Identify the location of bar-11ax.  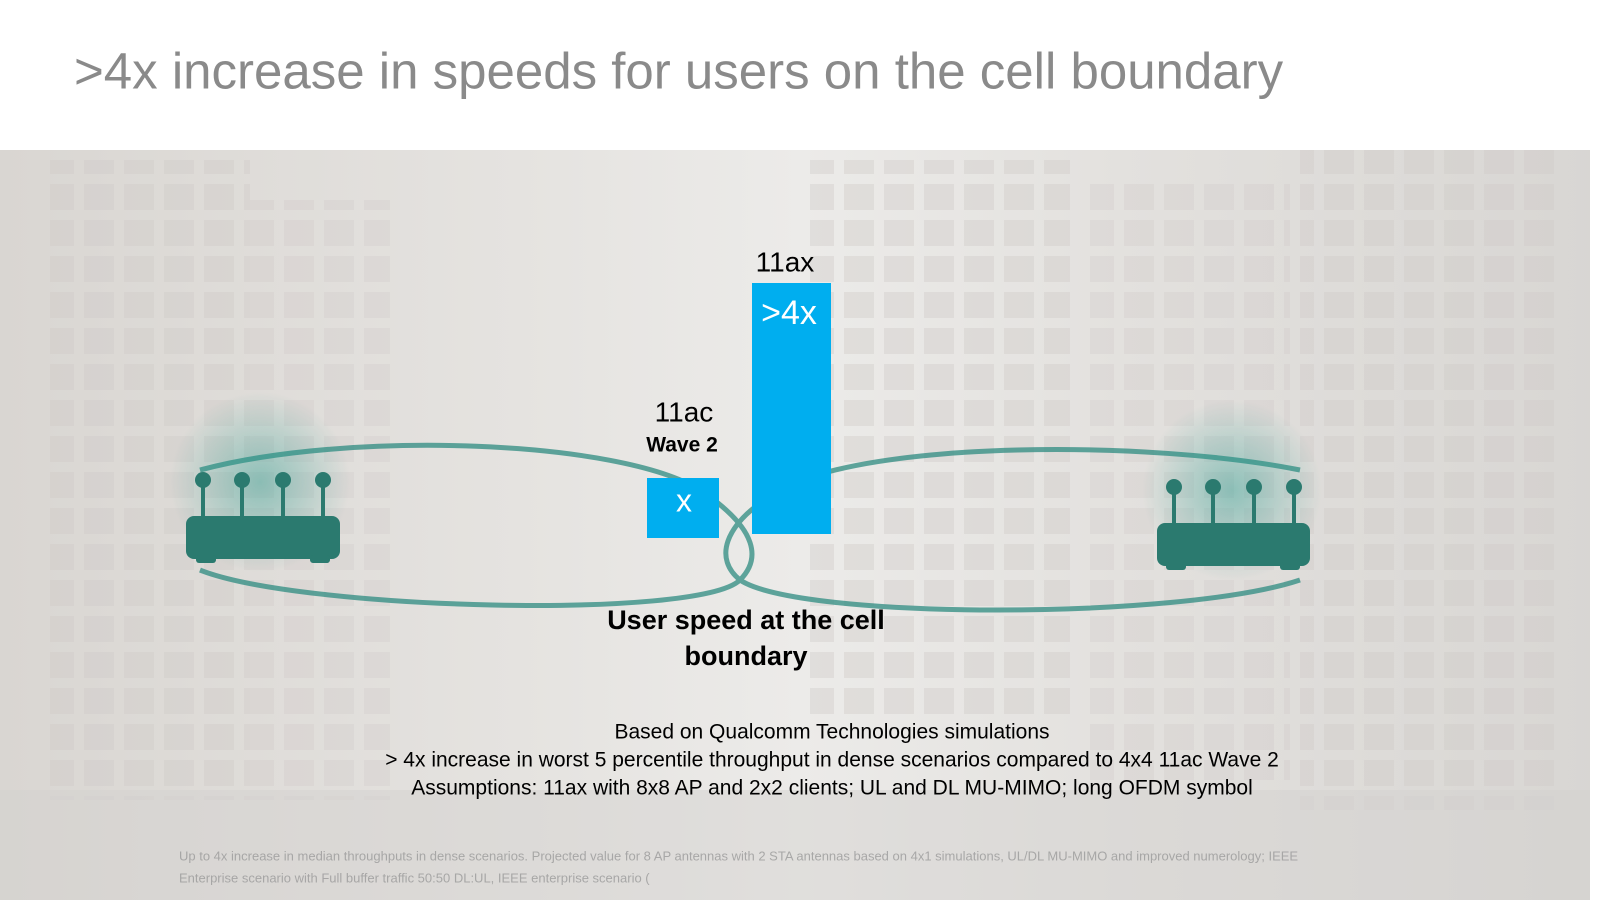
(791, 408).